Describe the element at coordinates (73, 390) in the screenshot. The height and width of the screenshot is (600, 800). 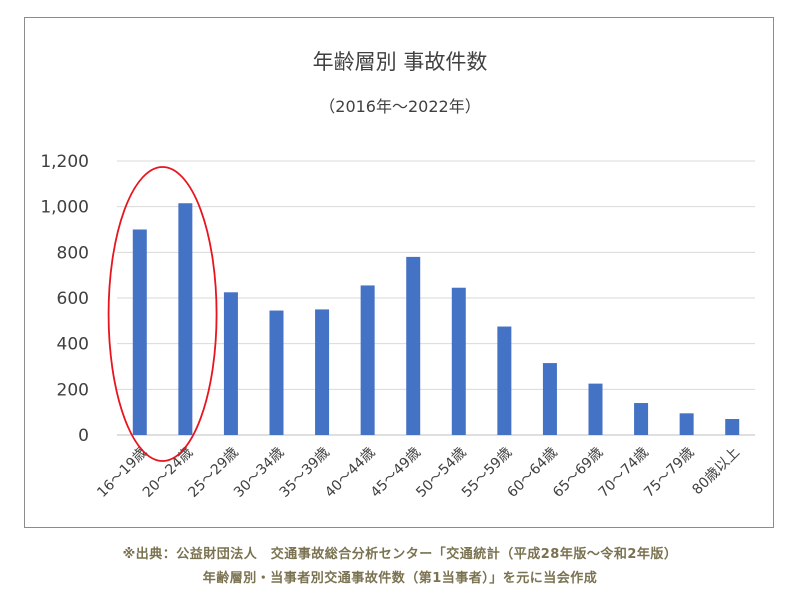
I see `y-tick-label: 200` at that location.